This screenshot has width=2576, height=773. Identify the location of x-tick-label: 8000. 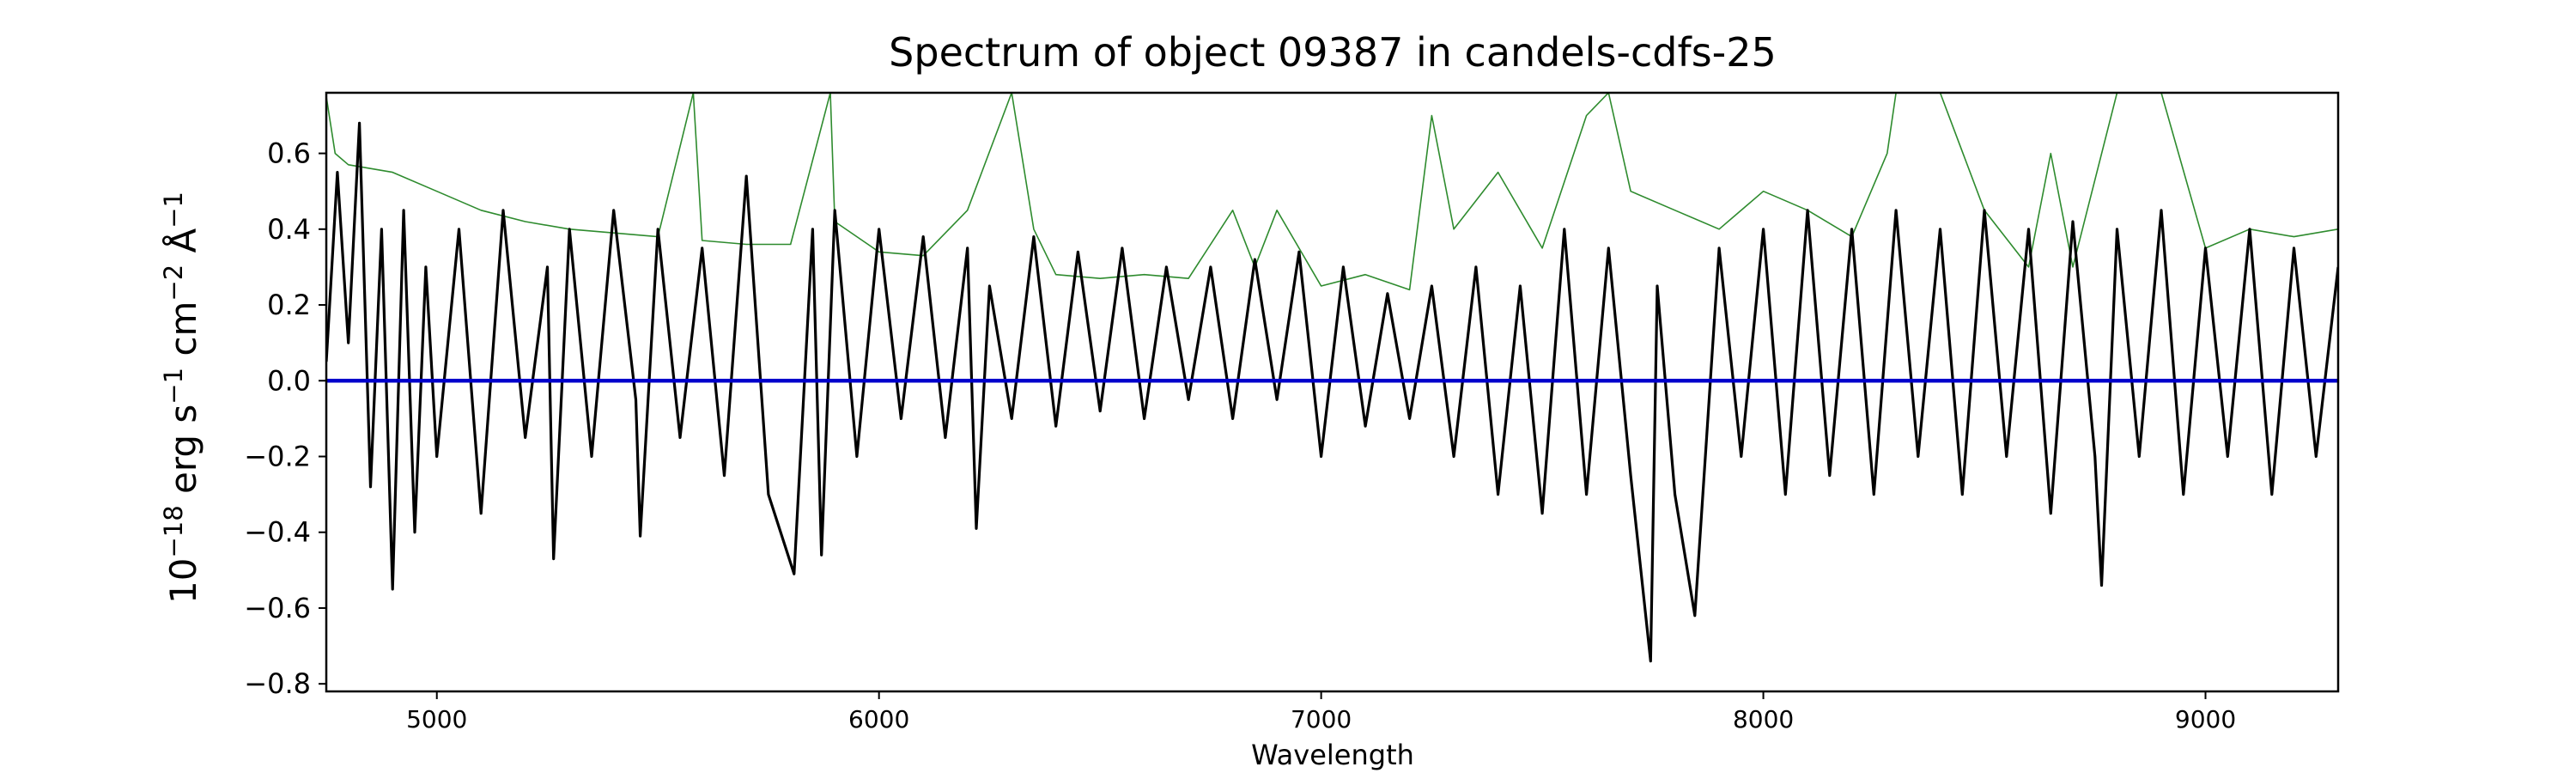
(1763, 719).